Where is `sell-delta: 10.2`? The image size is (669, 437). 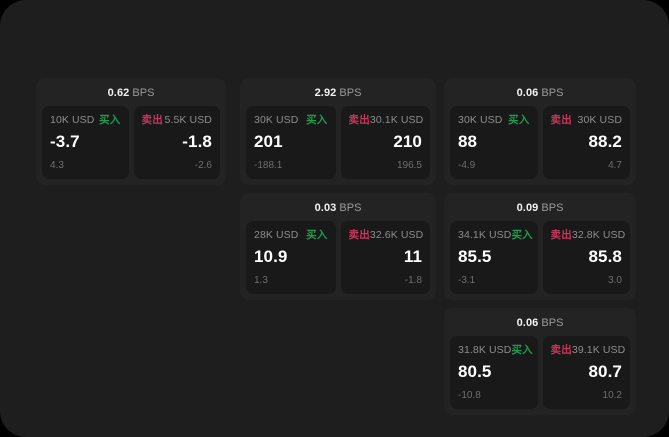 sell-delta: 10.2 is located at coordinates (612, 395).